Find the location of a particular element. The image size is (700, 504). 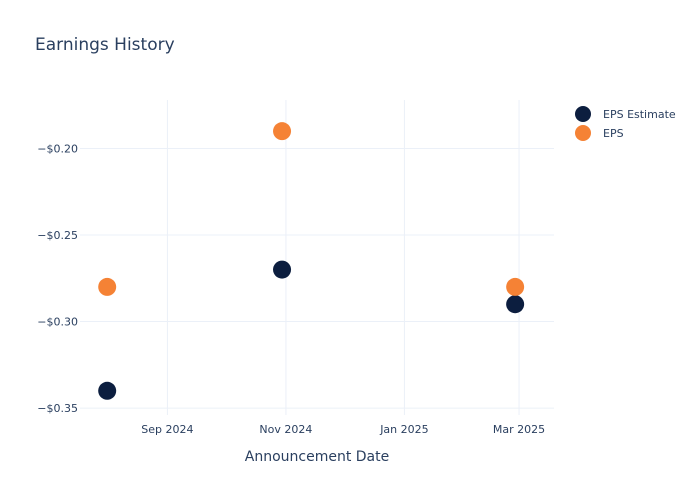

y-tick-label: −$0.25 is located at coordinates (57, 235).